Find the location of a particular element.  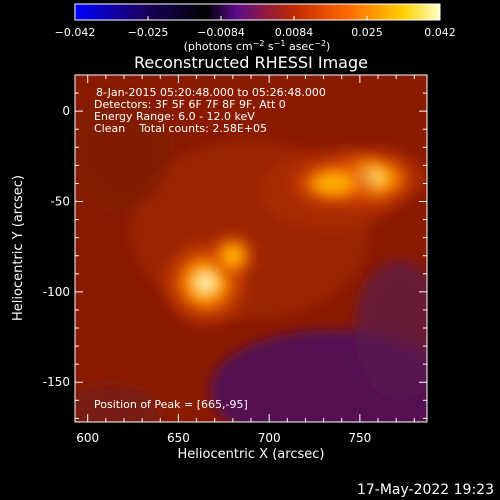

y-tick-label: -100 is located at coordinates (56, 292).